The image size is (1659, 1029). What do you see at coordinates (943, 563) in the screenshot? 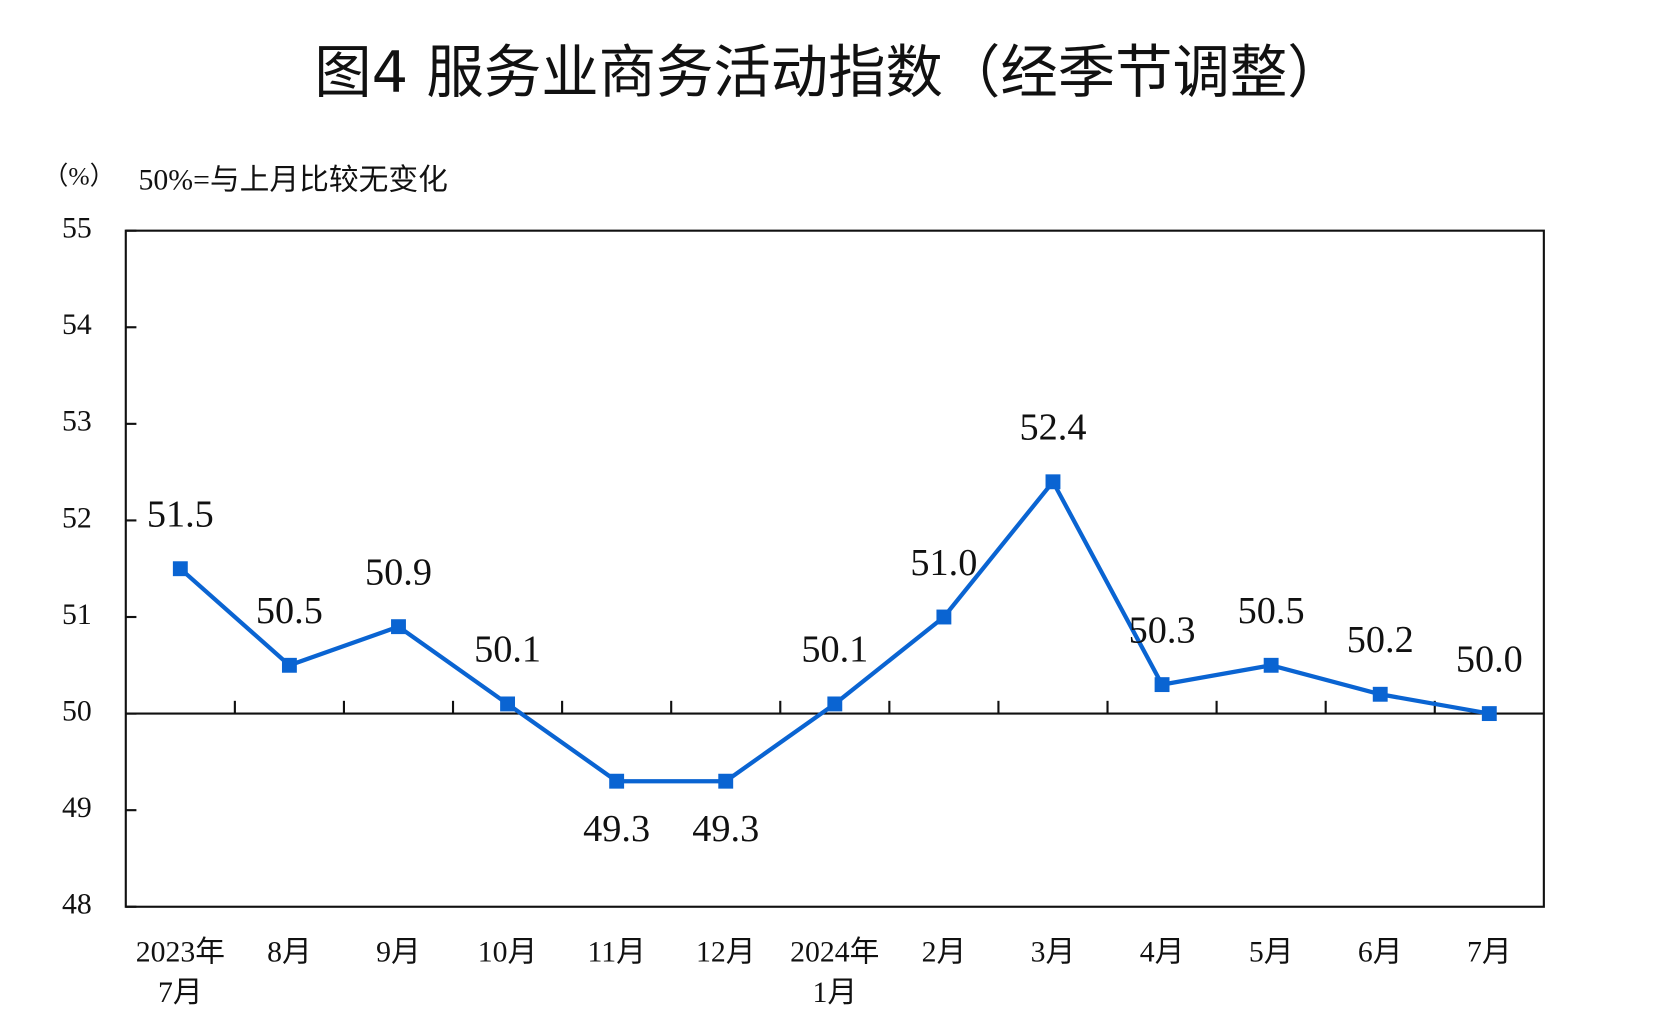
I see `data-label: 51.0` at bounding box center [943, 563].